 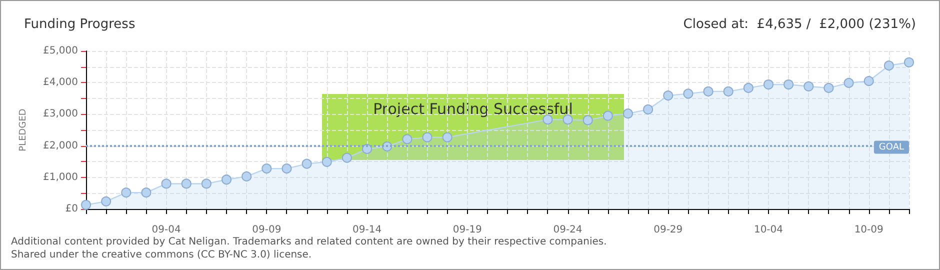 What do you see at coordinates (367, 230) in the screenshot?
I see `x-tick-label: 09-14` at bounding box center [367, 230].